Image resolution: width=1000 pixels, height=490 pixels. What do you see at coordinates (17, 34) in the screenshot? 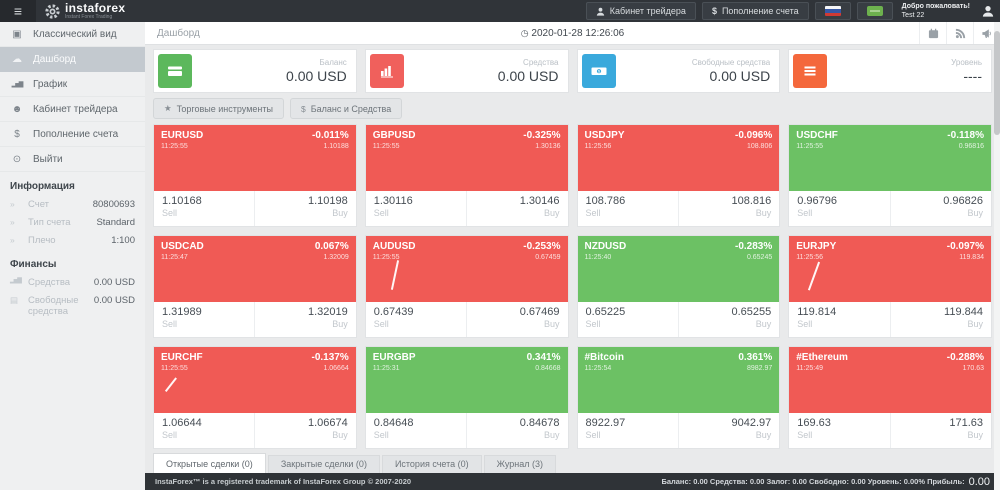
I see `monitor-icon: ▣` at bounding box center [17, 34].